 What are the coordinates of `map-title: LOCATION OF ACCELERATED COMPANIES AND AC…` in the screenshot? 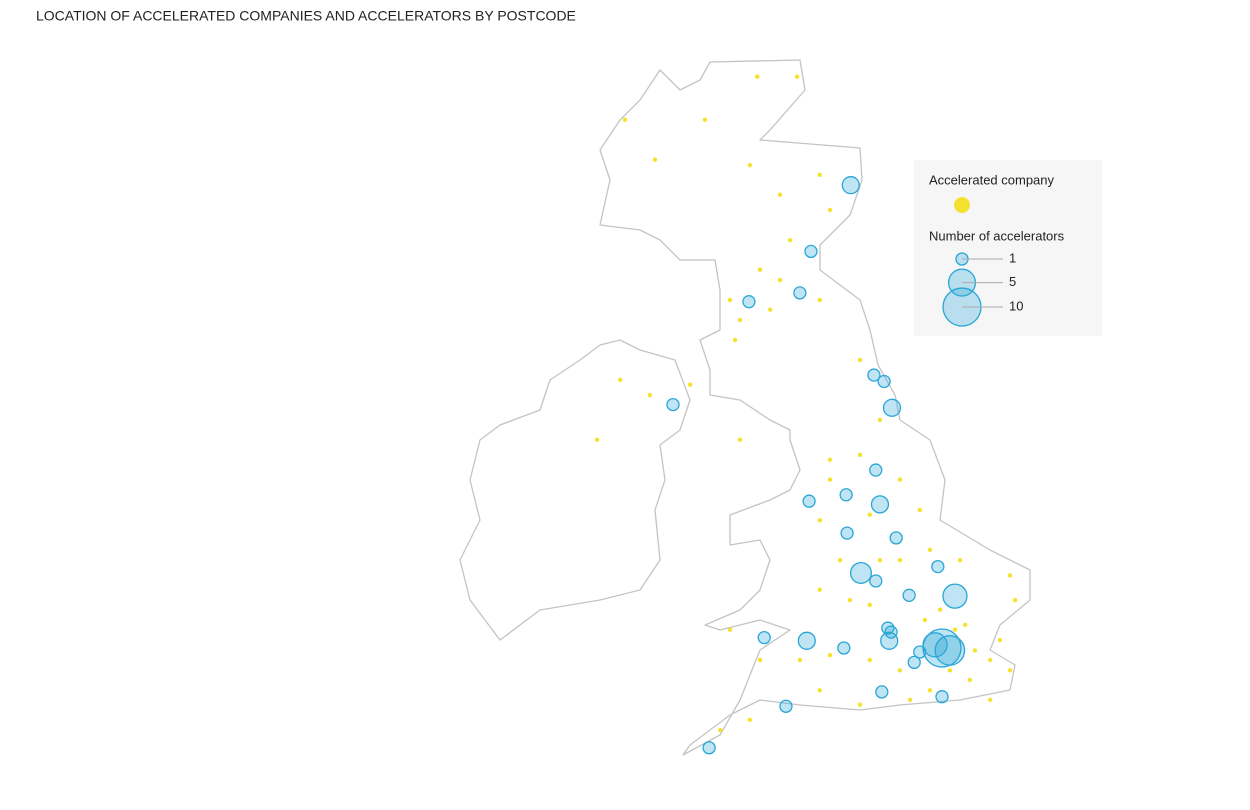 It's located at (306, 16).